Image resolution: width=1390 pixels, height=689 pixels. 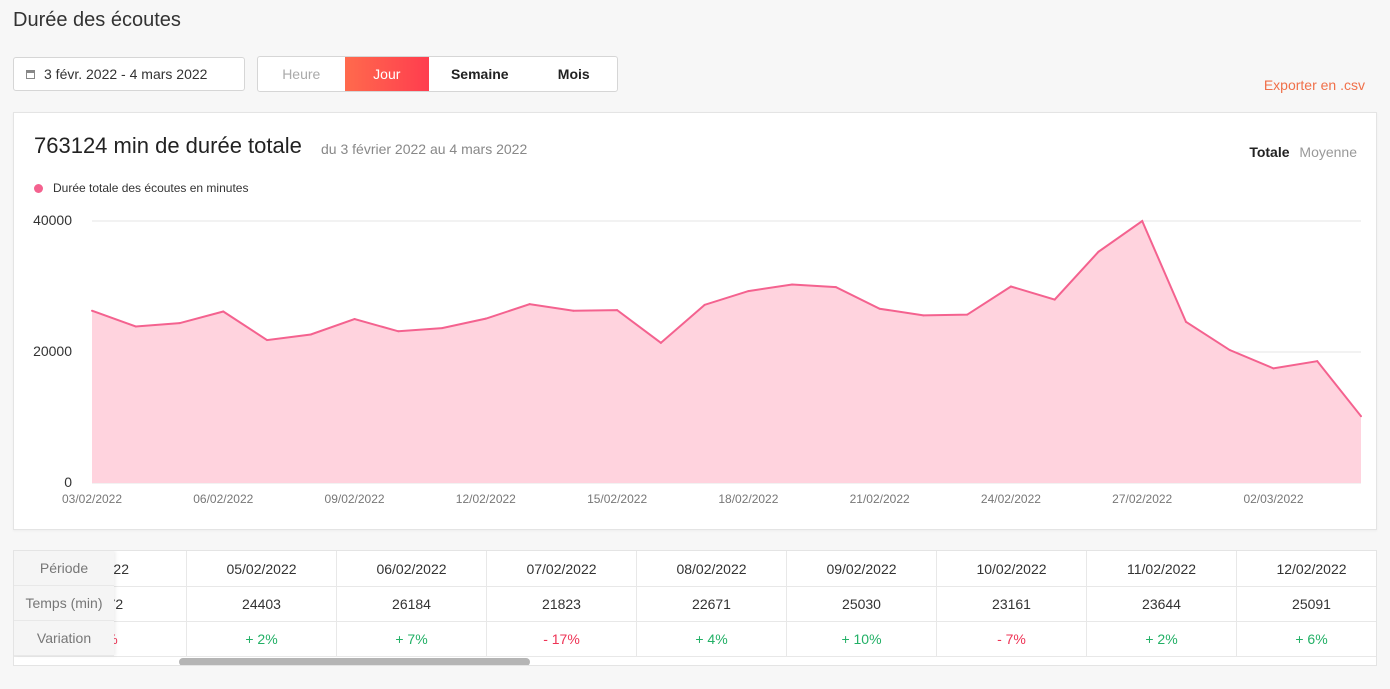 What do you see at coordinates (412, 638) in the screenshot?
I see `variation-cell: + 7%` at bounding box center [412, 638].